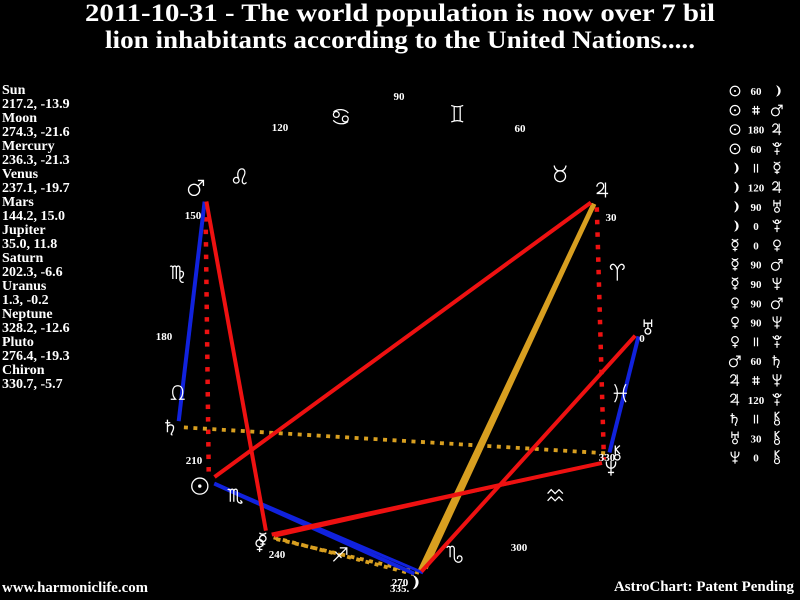 This screenshot has height=600, width=800. I want to click on svg-text: 150, so click(193, 216).